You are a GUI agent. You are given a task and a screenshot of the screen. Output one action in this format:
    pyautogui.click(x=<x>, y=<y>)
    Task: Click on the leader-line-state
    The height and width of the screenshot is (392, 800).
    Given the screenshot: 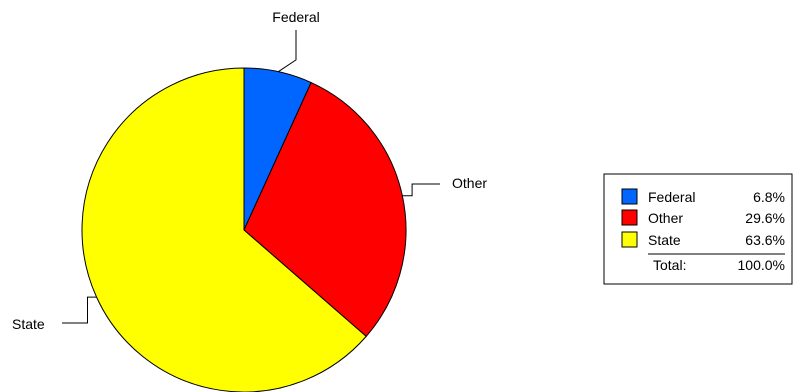 What is the action you would take?
    pyautogui.click(x=79, y=310)
    